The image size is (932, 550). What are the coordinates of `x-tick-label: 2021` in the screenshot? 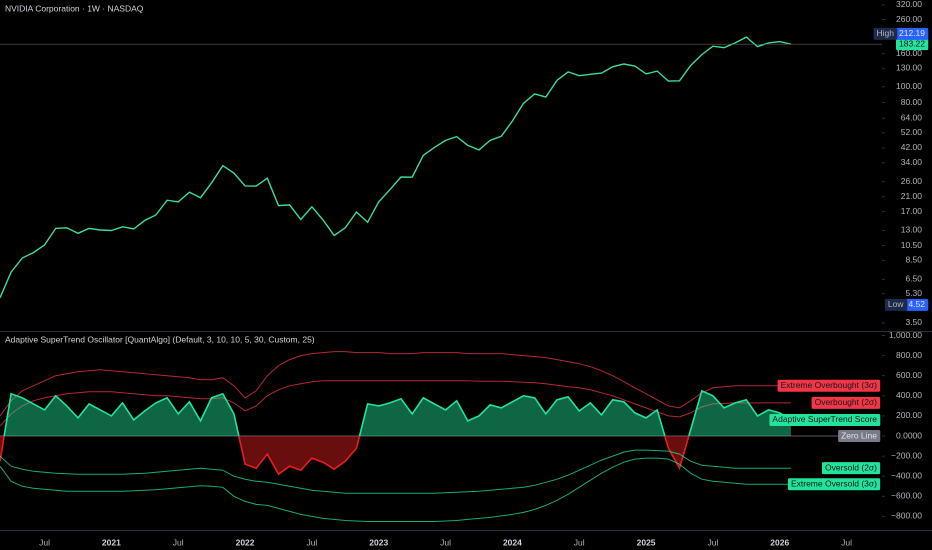 It's located at (111, 542).